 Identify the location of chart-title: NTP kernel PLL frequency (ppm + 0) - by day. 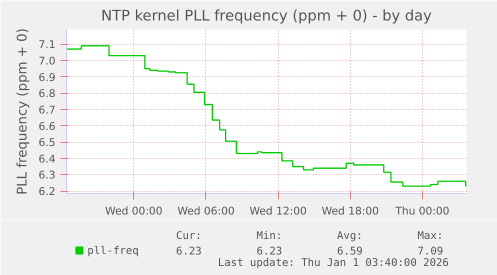
(266, 16).